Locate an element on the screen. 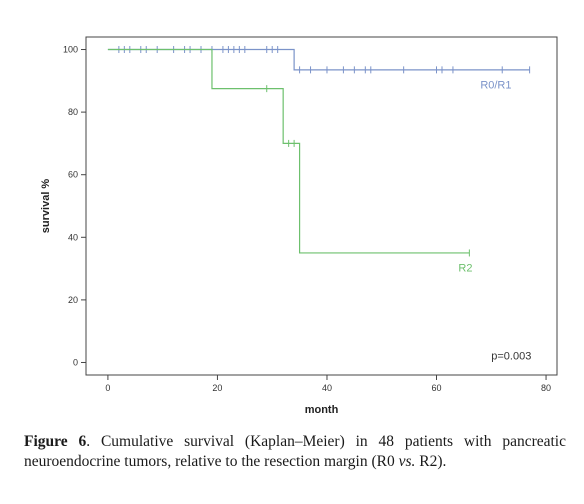  x-tick-label: 80 is located at coordinates (546, 388).